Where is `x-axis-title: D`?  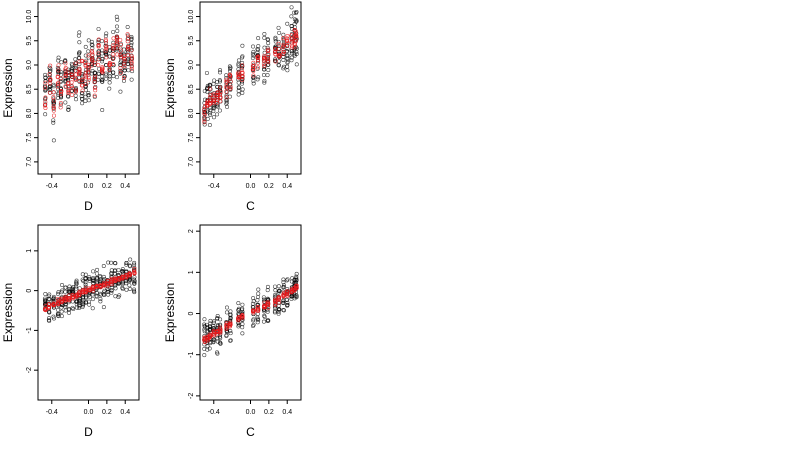
x-axis-title: D is located at coordinates (88, 206).